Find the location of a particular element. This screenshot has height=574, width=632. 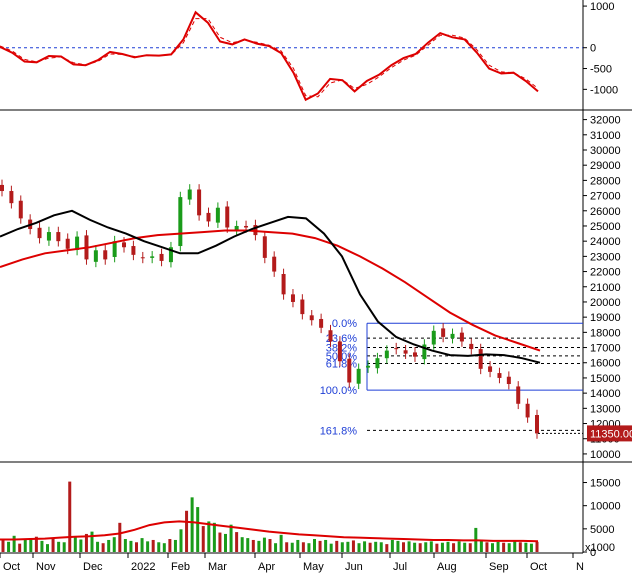

x-tick-label: 2022 is located at coordinates (143, 567).